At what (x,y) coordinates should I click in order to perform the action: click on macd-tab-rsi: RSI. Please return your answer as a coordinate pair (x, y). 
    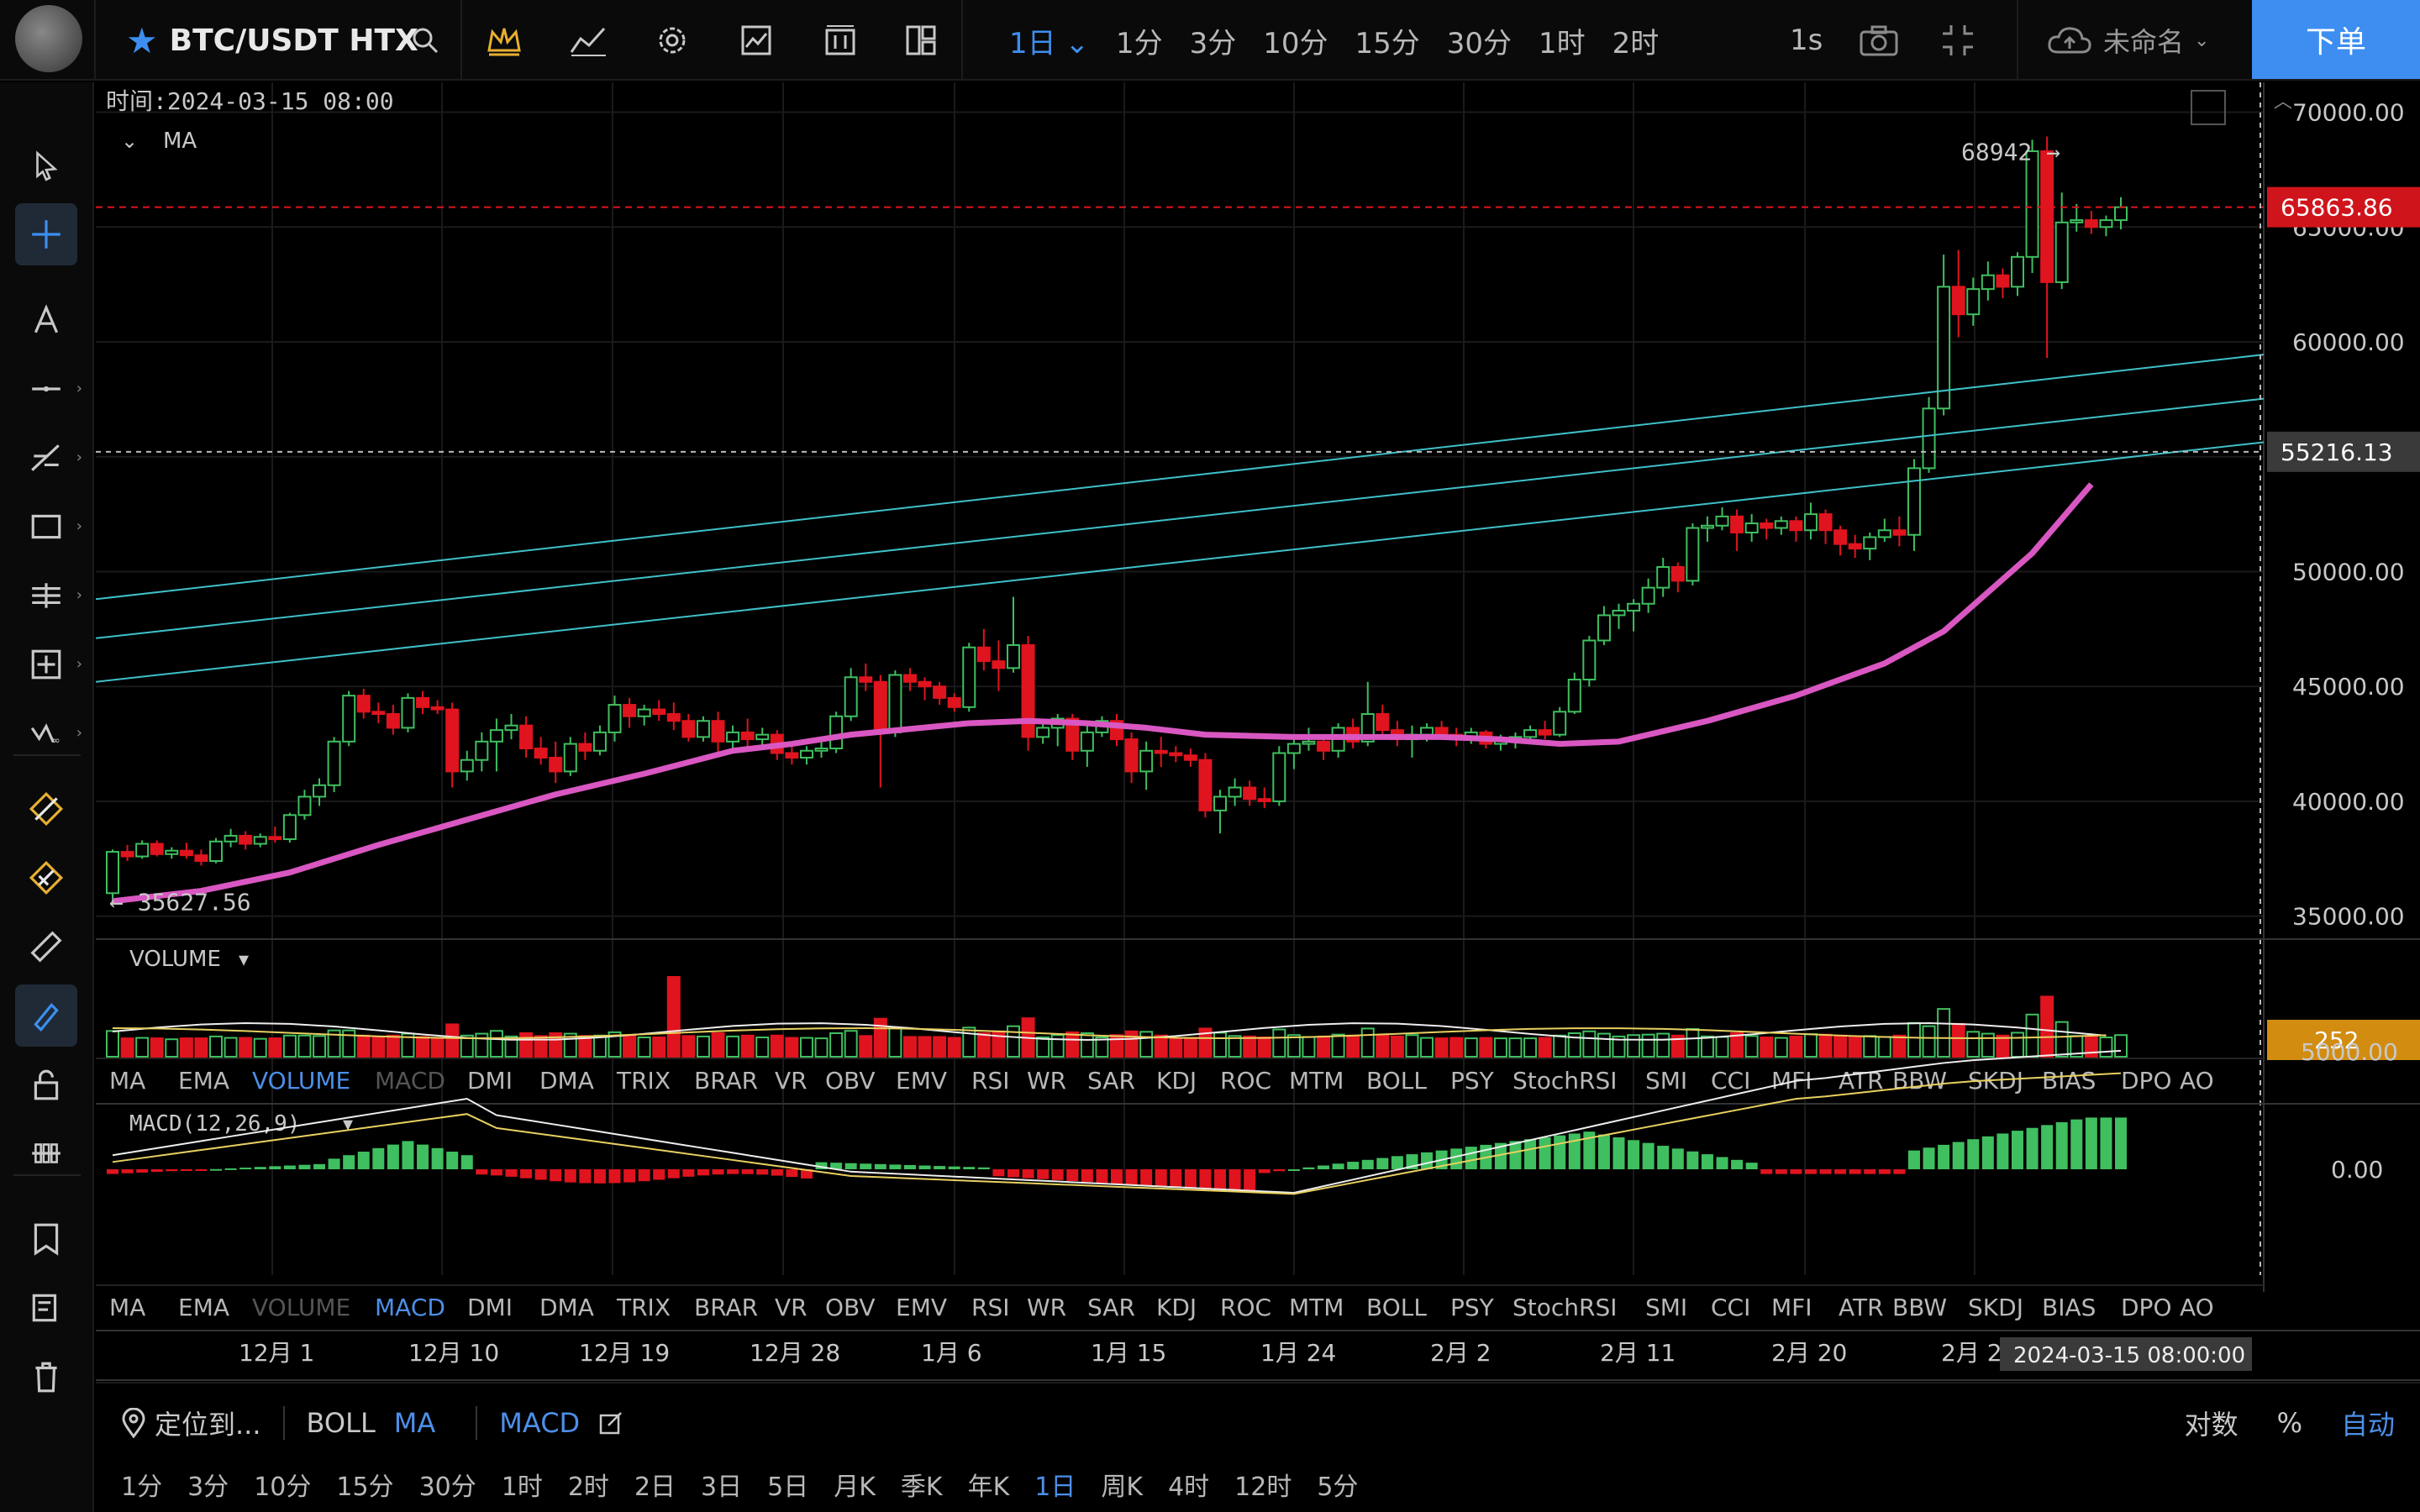
    Looking at the image, I should click on (991, 1307).